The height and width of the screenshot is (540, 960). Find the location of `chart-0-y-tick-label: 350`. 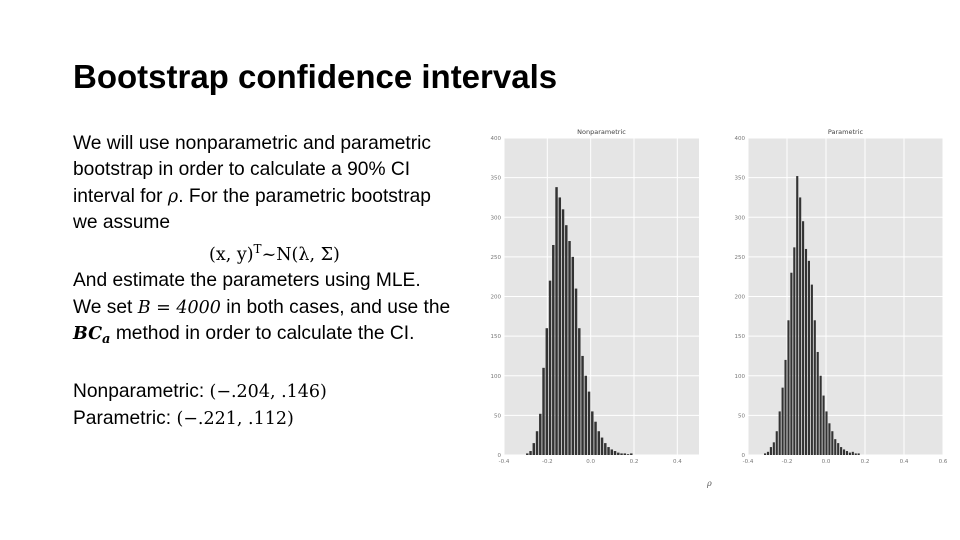

chart-0-y-tick-label: 350 is located at coordinates (496, 179).